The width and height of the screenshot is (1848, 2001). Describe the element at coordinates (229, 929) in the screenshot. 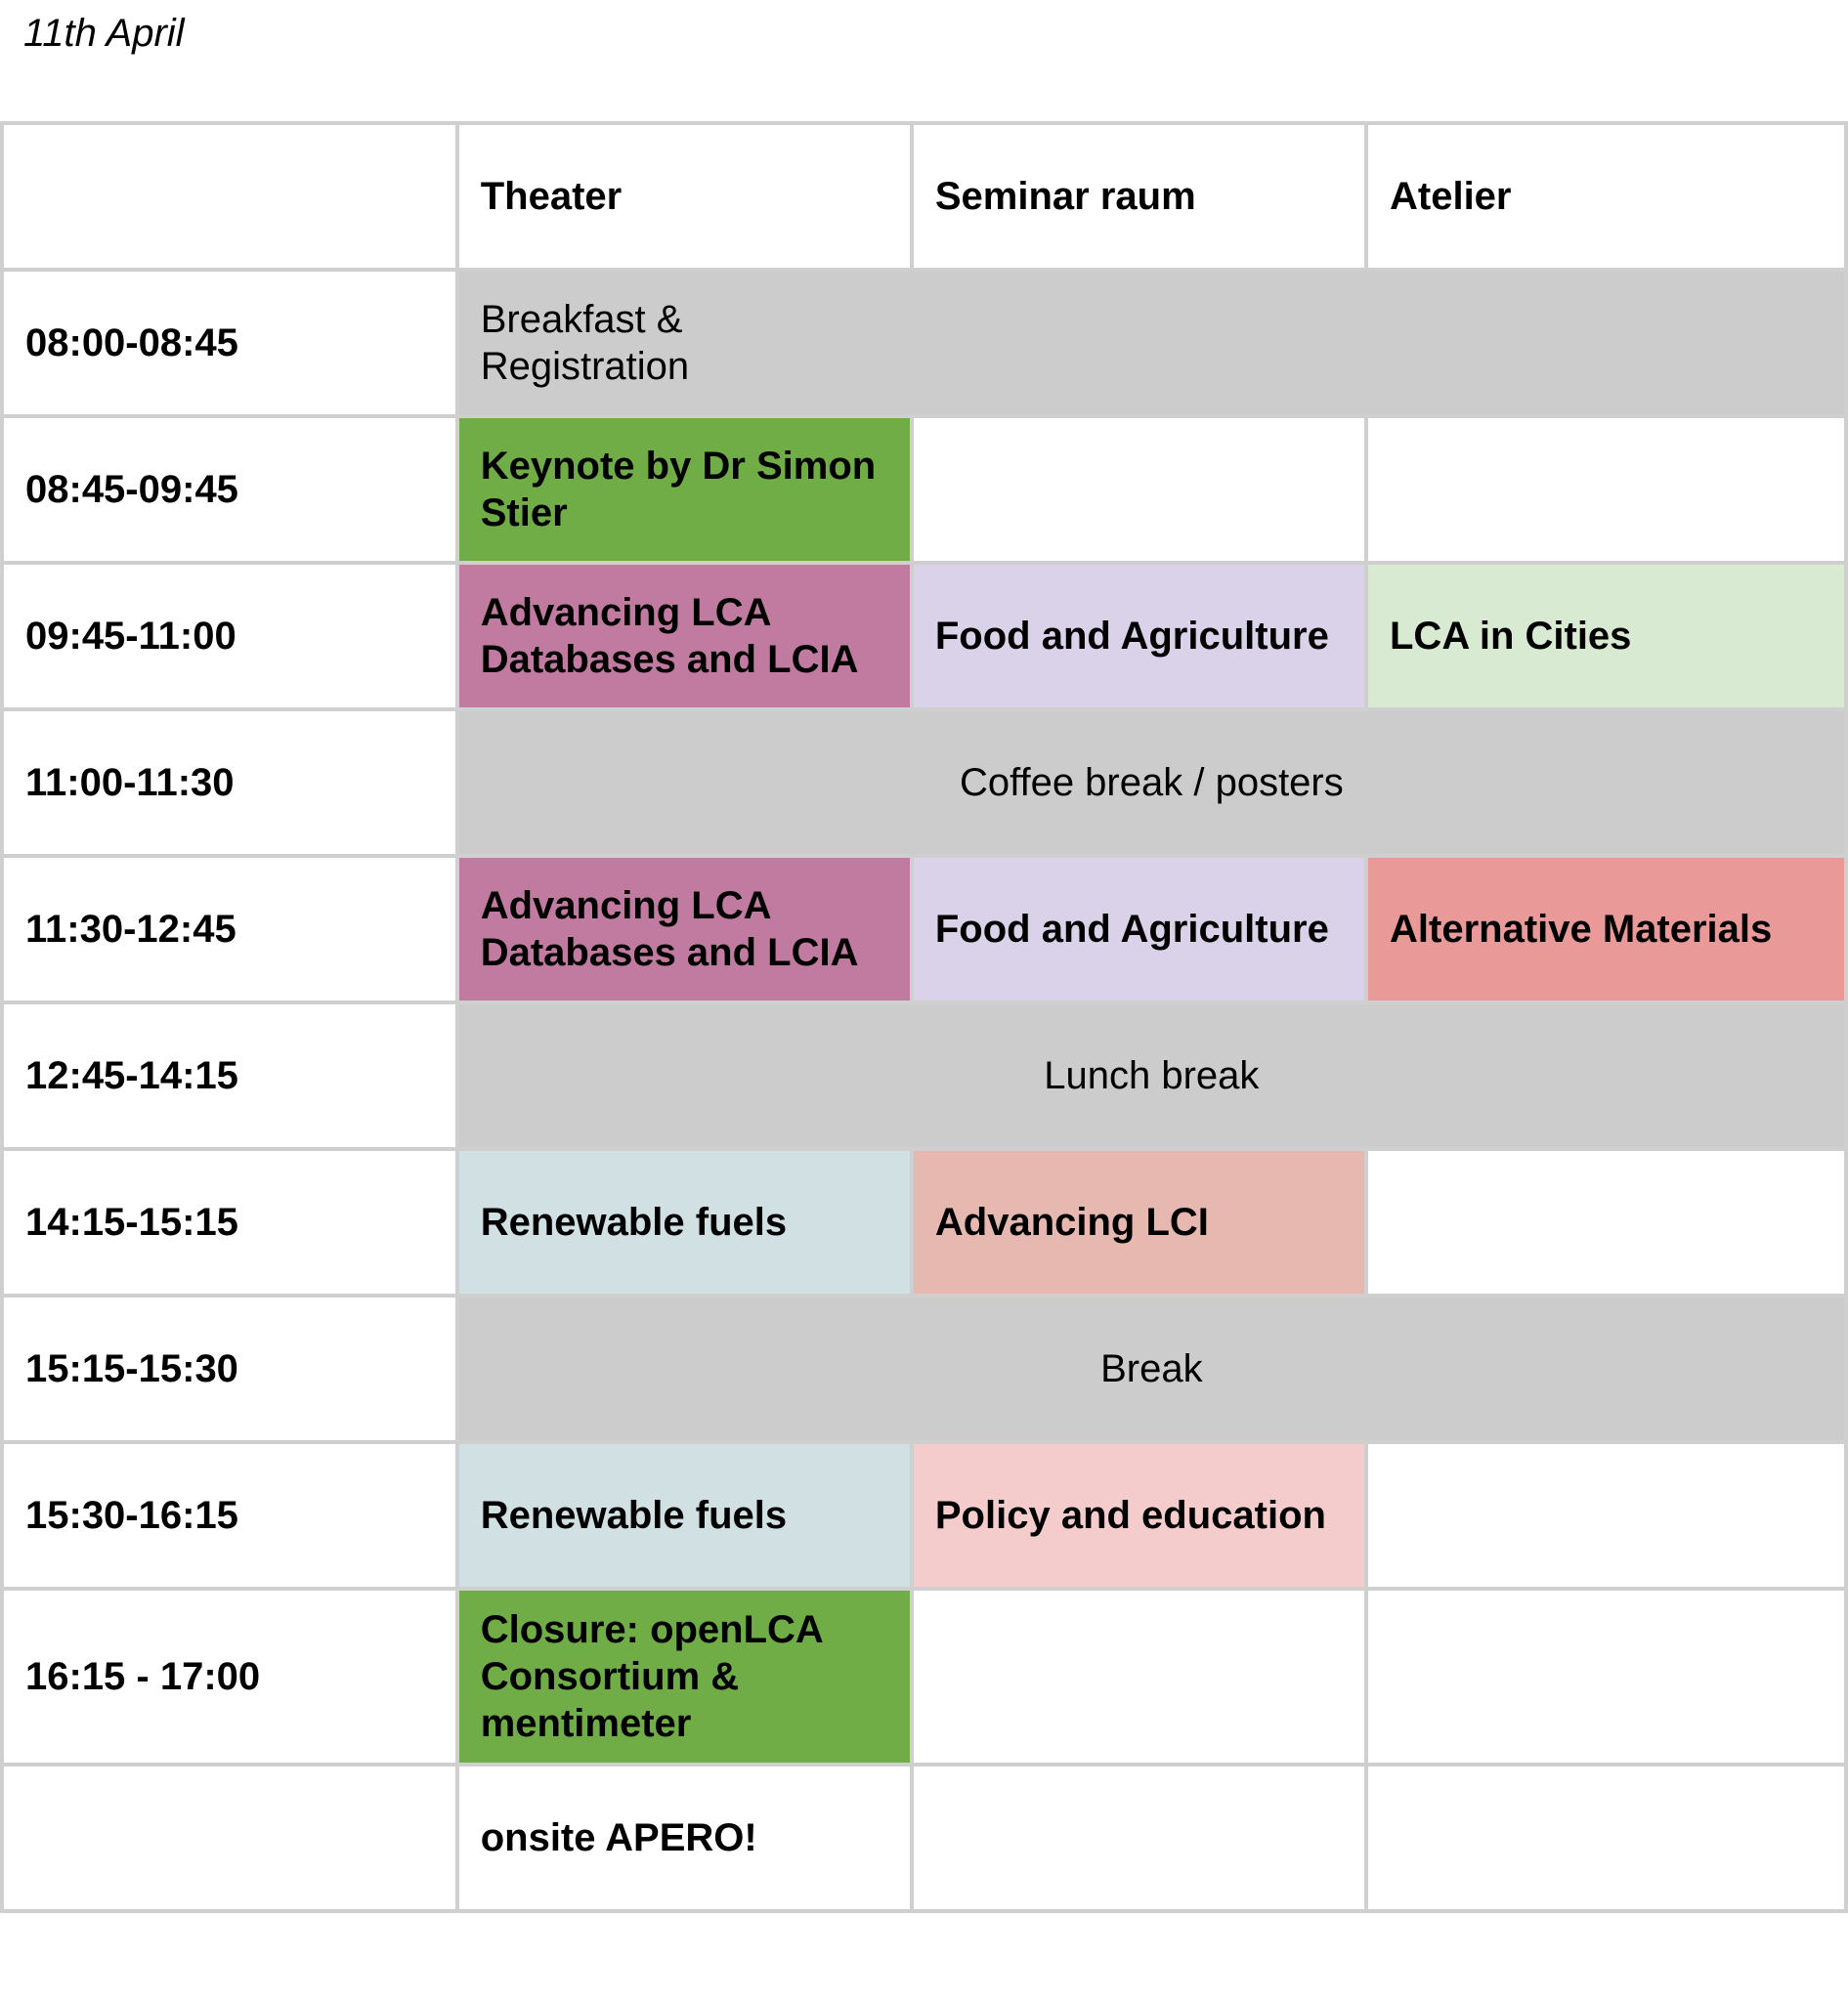

I see `time-slot-cell: 11:30-12:45` at that location.